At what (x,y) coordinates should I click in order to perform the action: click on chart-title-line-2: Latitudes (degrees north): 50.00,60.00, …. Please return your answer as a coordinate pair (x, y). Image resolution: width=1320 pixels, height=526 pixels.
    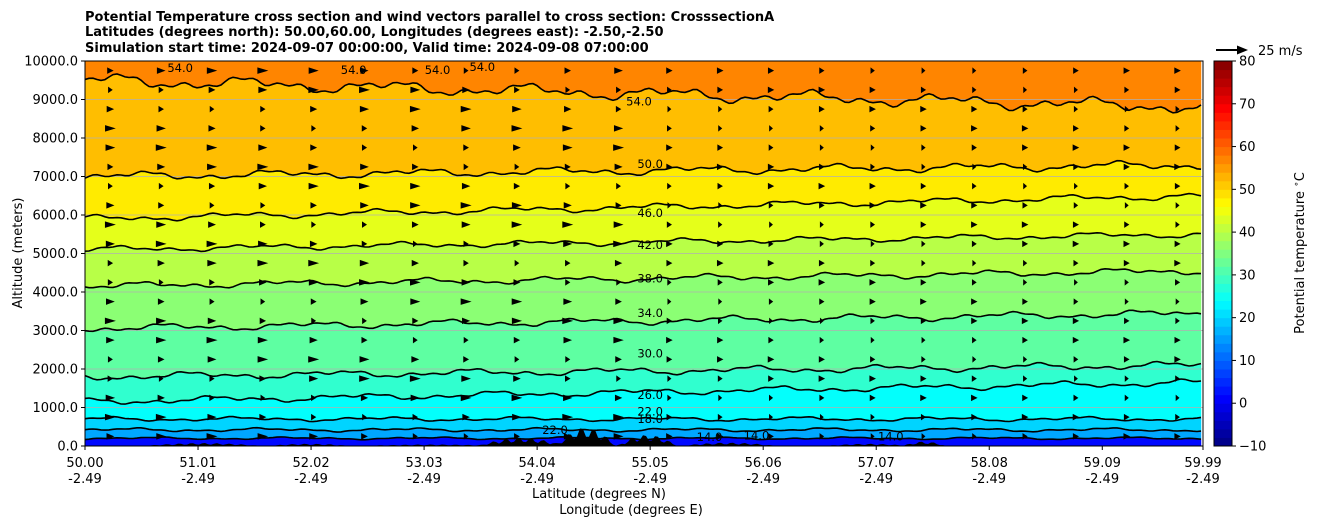
    Looking at the image, I should click on (374, 32).